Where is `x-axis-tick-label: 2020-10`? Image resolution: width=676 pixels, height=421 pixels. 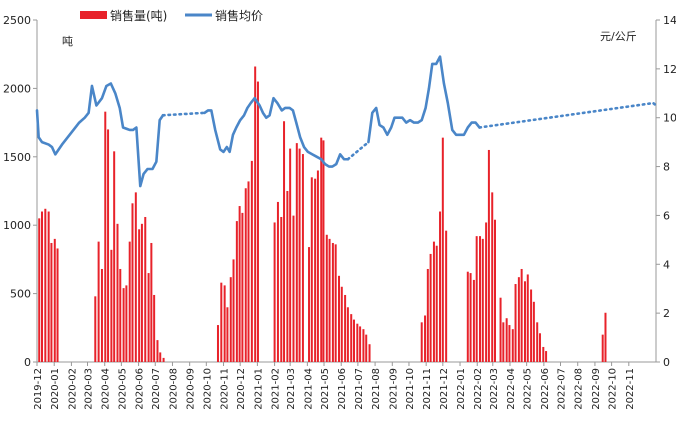 x-axis-tick-label: 2020-10 is located at coordinates (207, 389).